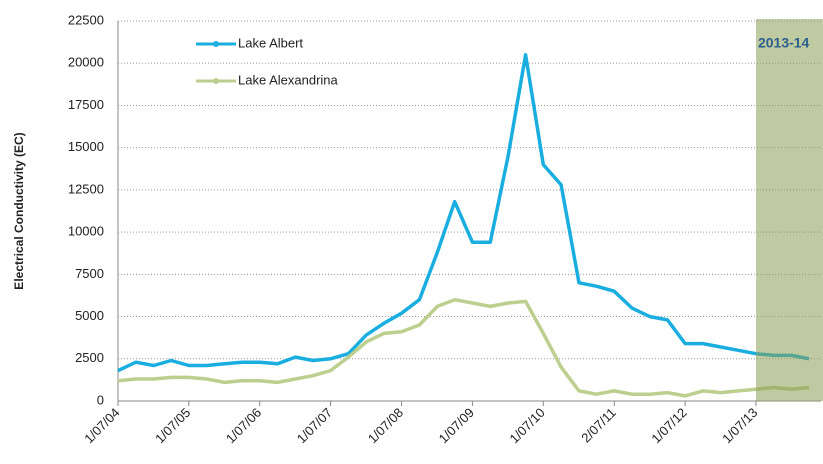  What do you see at coordinates (385, 425) in the screenshot?
I see `x-tick-label: 1/07/08` at bounding box center [385, 425].